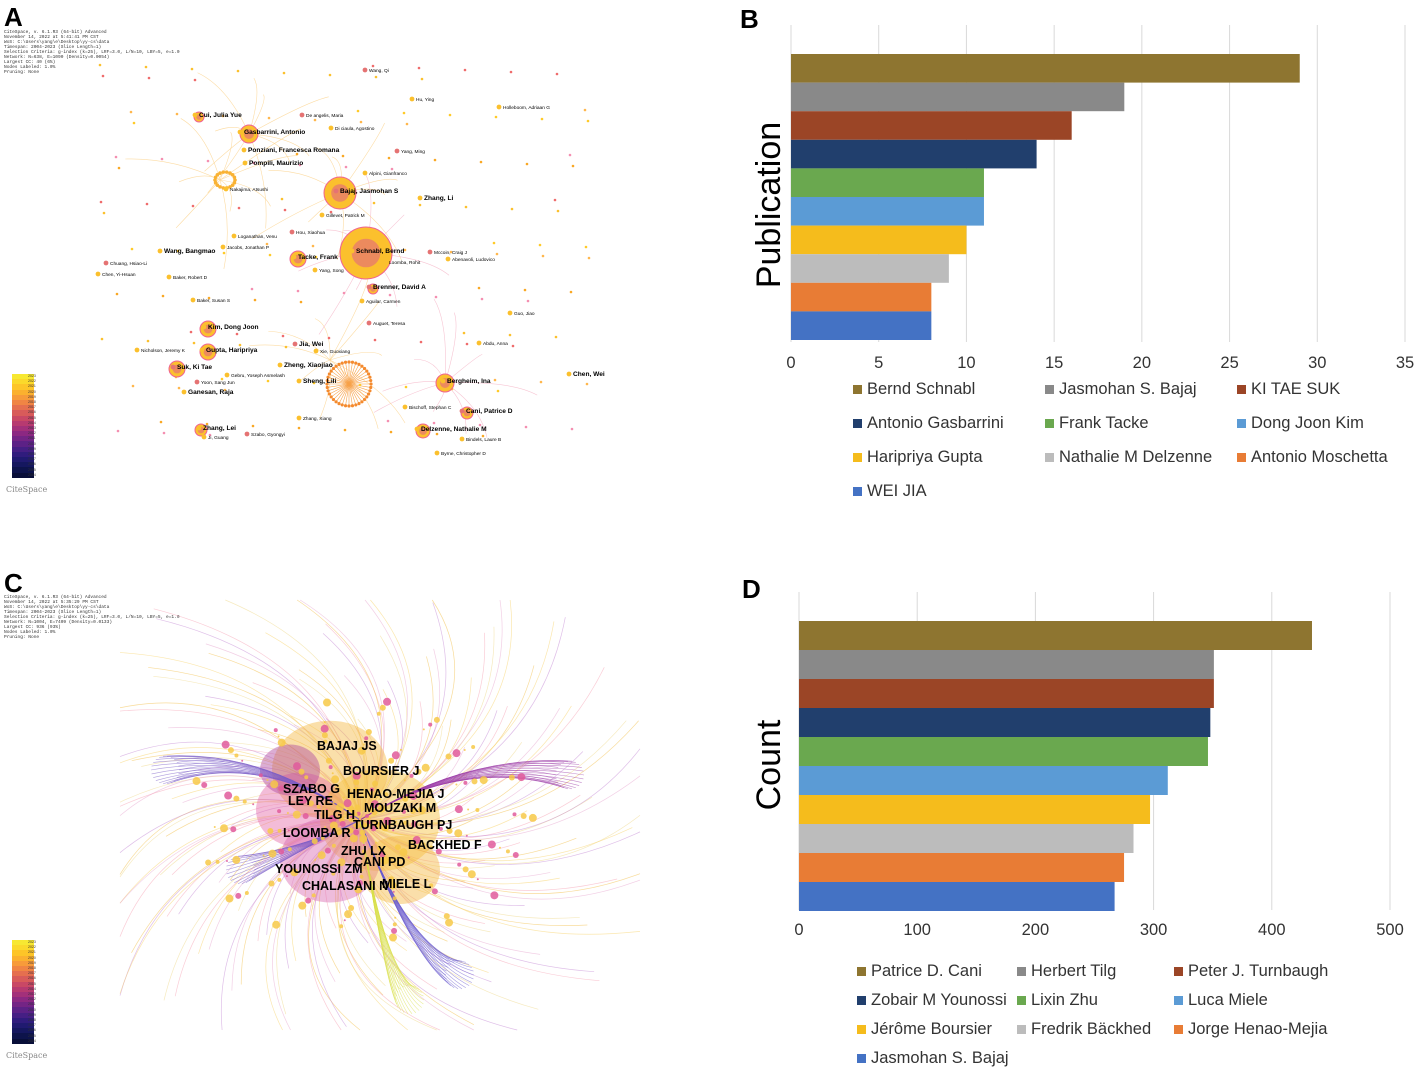 The width and height of the screenshot is (1417, 1073). What do you see at coordinates (208, 352) in the screenshot?
I see `network-a-hub-core` at bounding box center [208, 352].